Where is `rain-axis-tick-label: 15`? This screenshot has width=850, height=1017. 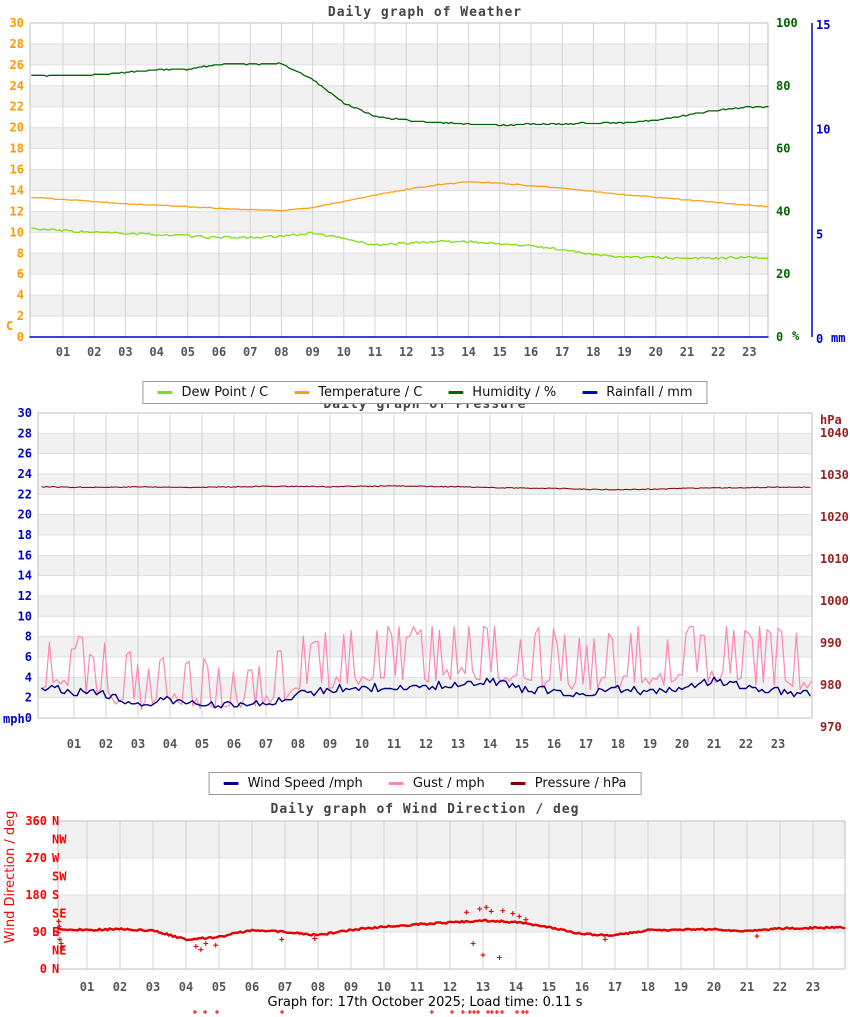
rain-axis-tick-label: 15 is located at coordinates (823, 25).